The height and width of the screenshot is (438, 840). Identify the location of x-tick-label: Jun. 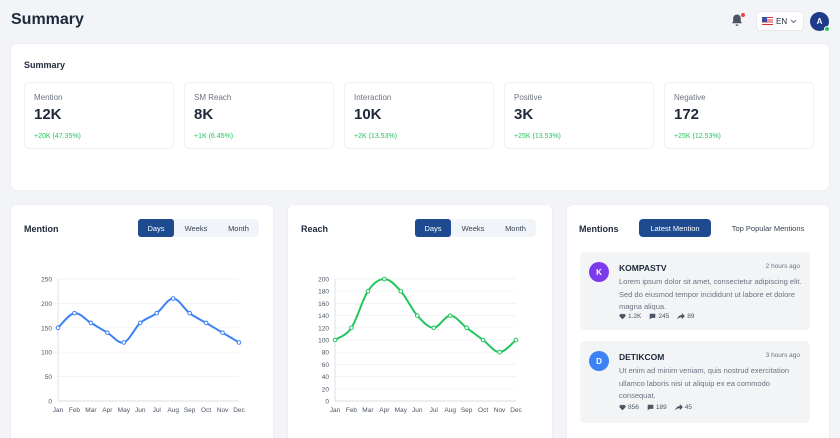
(417, 410).